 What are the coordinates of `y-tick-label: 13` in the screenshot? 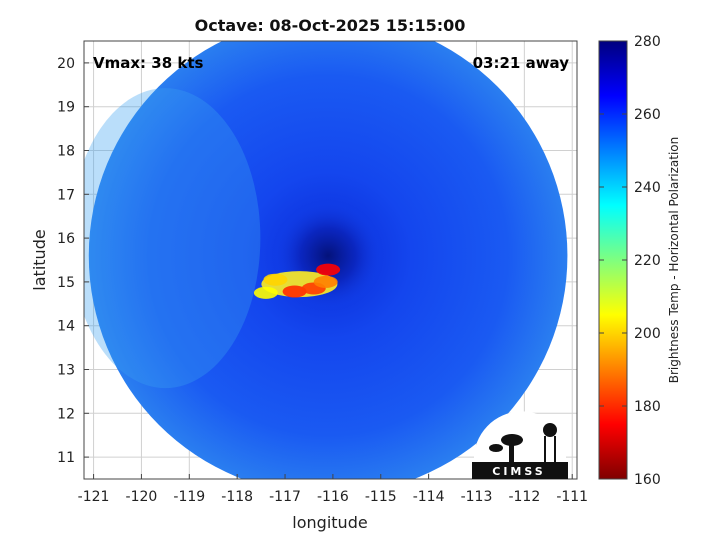 It's located at (66, 371).